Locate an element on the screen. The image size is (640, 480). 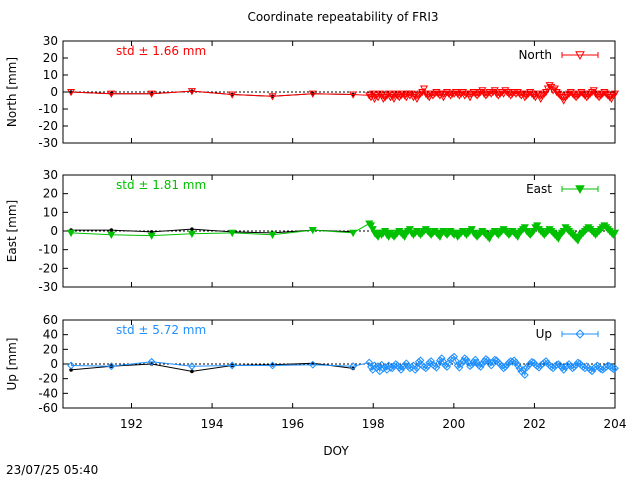
std-label: std ± 5.72 mm is located at coordinates (161, 330).